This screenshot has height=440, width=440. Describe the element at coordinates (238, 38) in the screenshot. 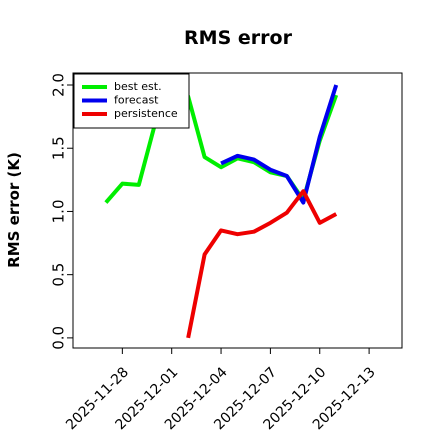

I see `chart-title: RMS error` at that location.